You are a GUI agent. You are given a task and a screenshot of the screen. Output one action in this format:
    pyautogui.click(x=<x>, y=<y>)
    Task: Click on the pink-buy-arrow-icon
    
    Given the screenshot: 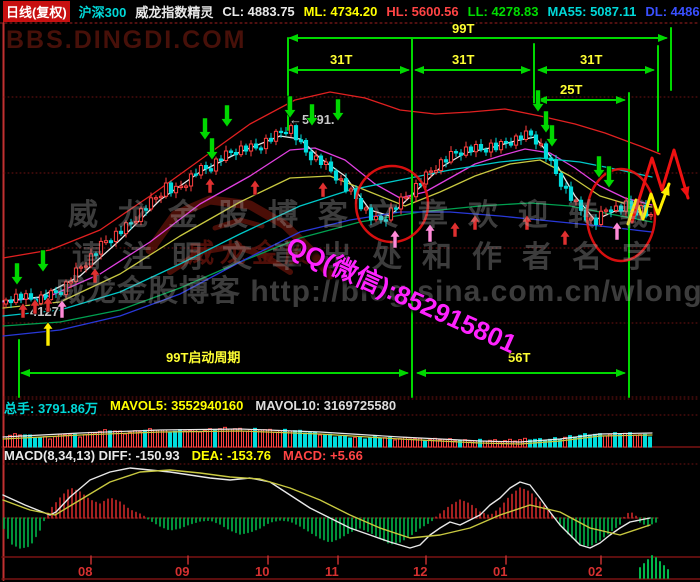 What is the action you would take?
    pyautogui.click(x=395, y=239)
    